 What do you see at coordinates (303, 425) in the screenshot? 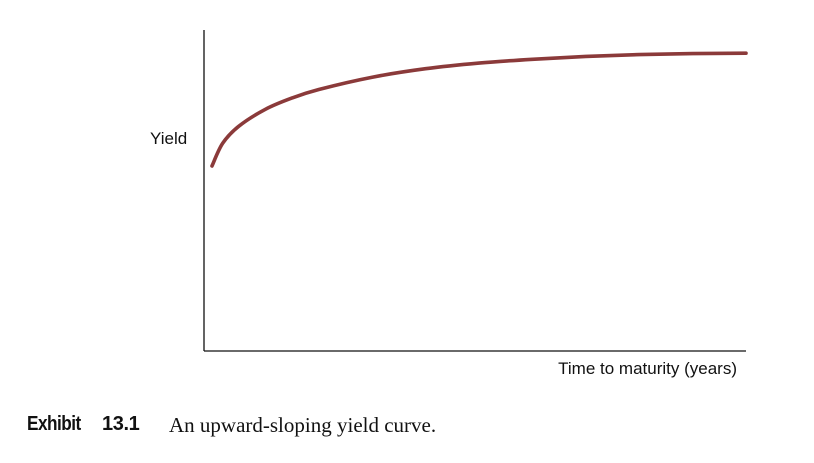
I see `caption-text: An upward-sloping yield curve.` at bounding box center [303, 425].